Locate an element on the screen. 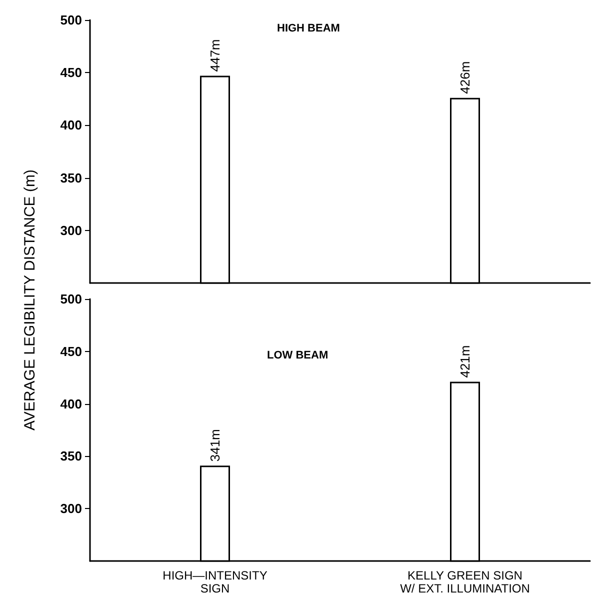 This screenshot has width=592, height=601. data-label: 426m is located at coordinates (465, 77).